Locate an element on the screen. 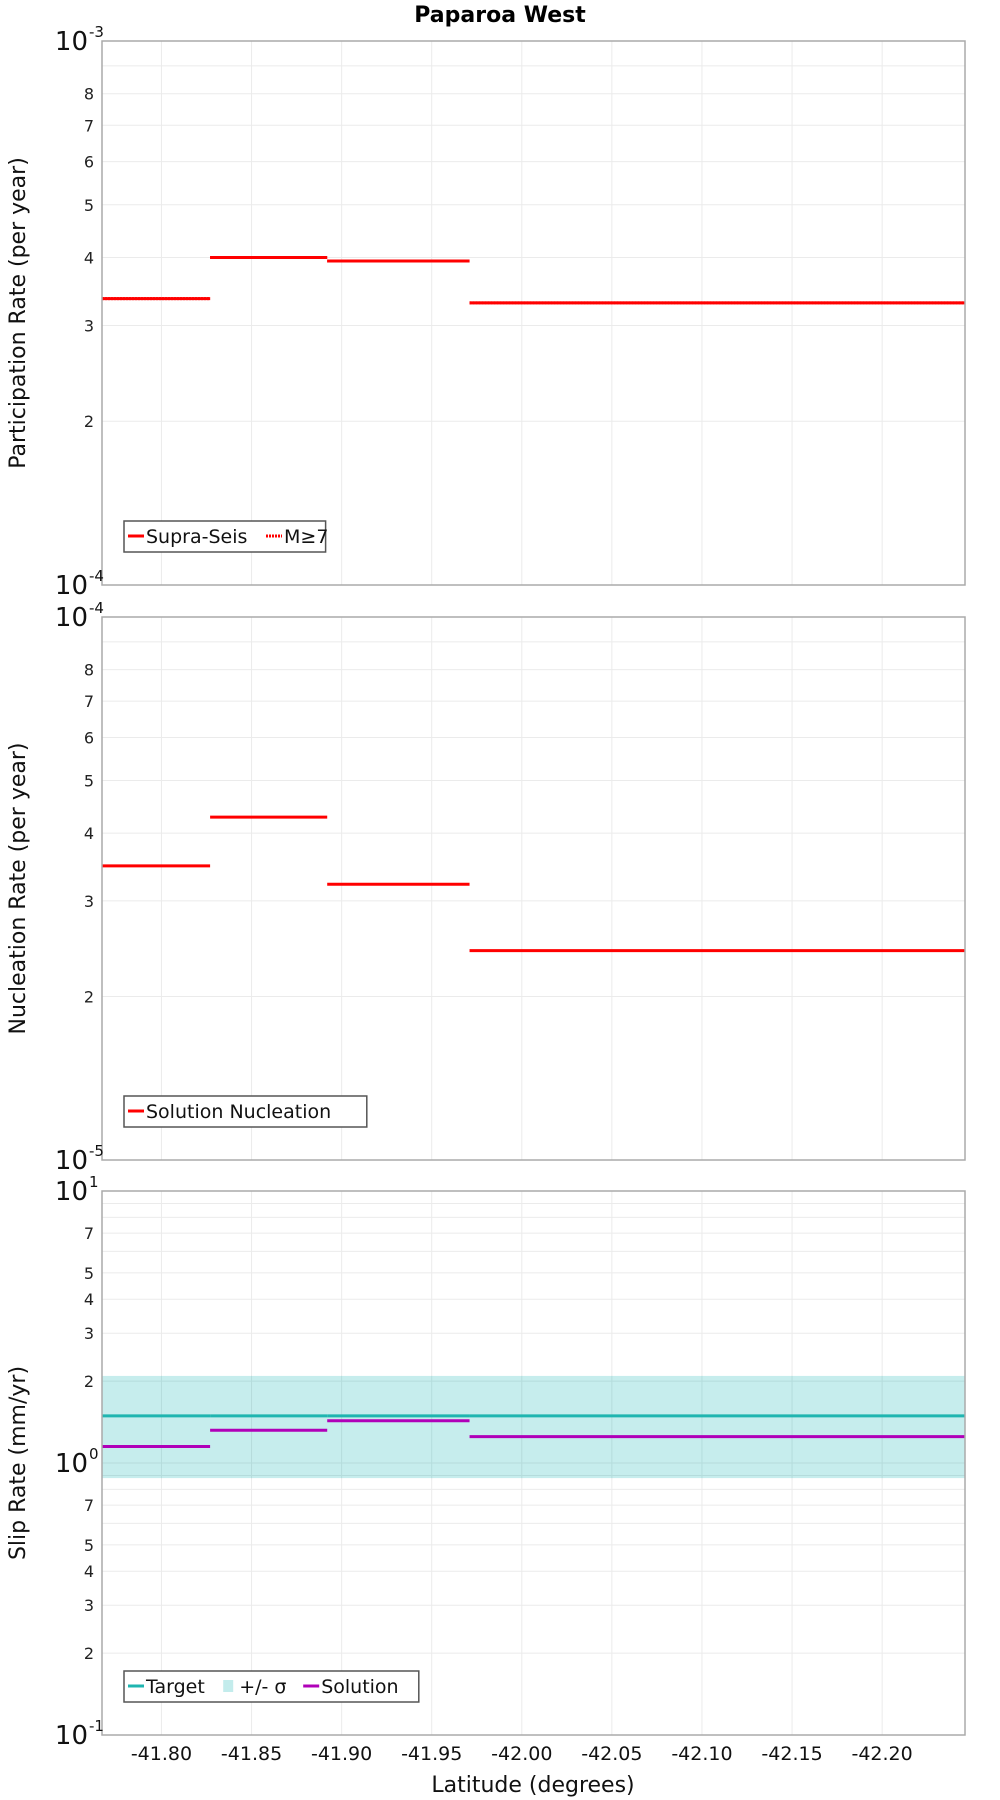 This screenshot has height=1800, width=1000. legend-item: Target is located at coordinates (166, 1687).